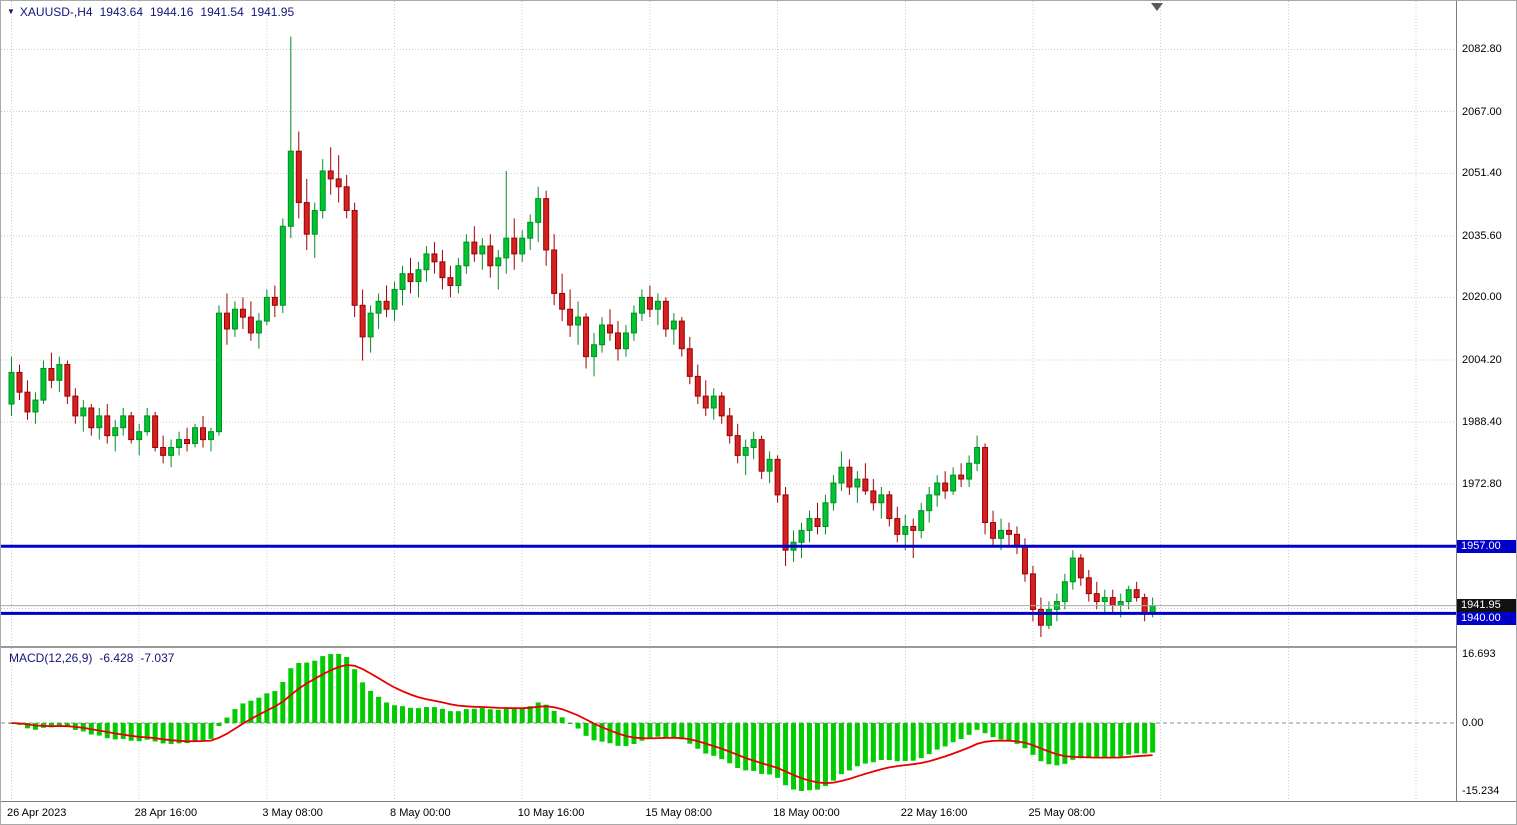 The height and width of the screenshot is (825, 1517). What do you see at coordinates (1486, 546) in the screenshot?
I see `hline-price-tag: 1957.00` at bounding box center [1486, 546].